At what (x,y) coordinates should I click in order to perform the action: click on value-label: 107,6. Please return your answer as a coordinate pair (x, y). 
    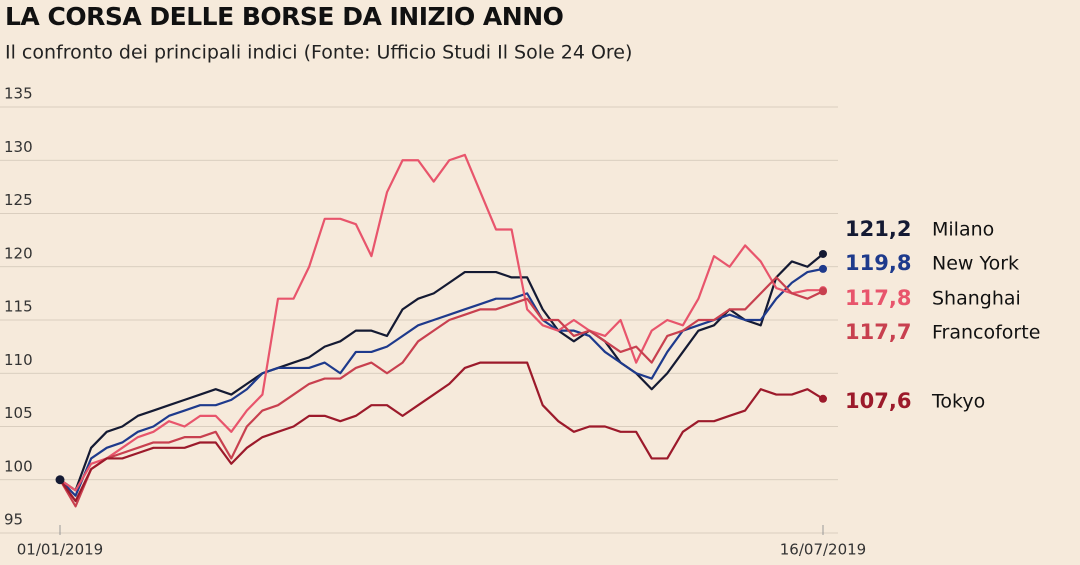
    Looking at the image, I should click on (878, 401).